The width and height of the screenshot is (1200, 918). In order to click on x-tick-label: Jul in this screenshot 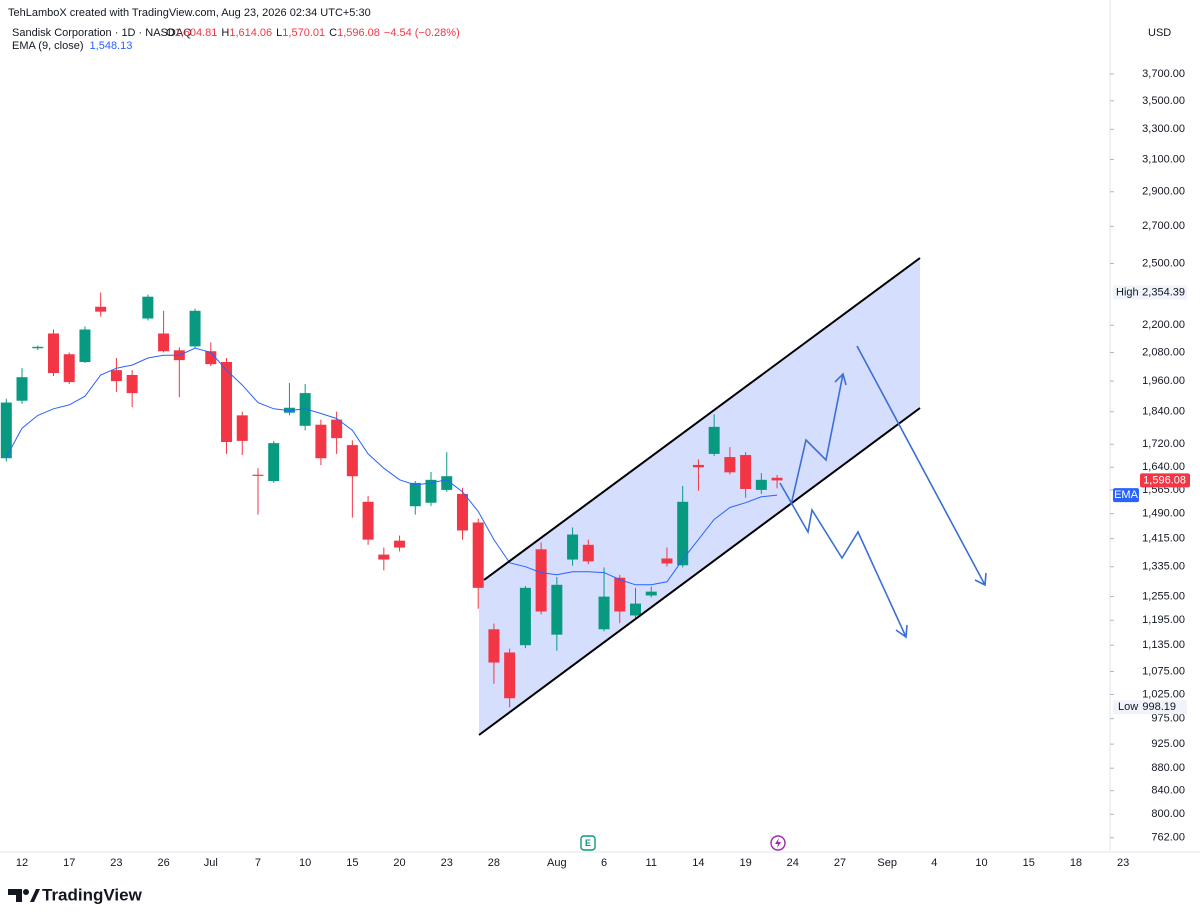, I will do `click(211, 863)`.